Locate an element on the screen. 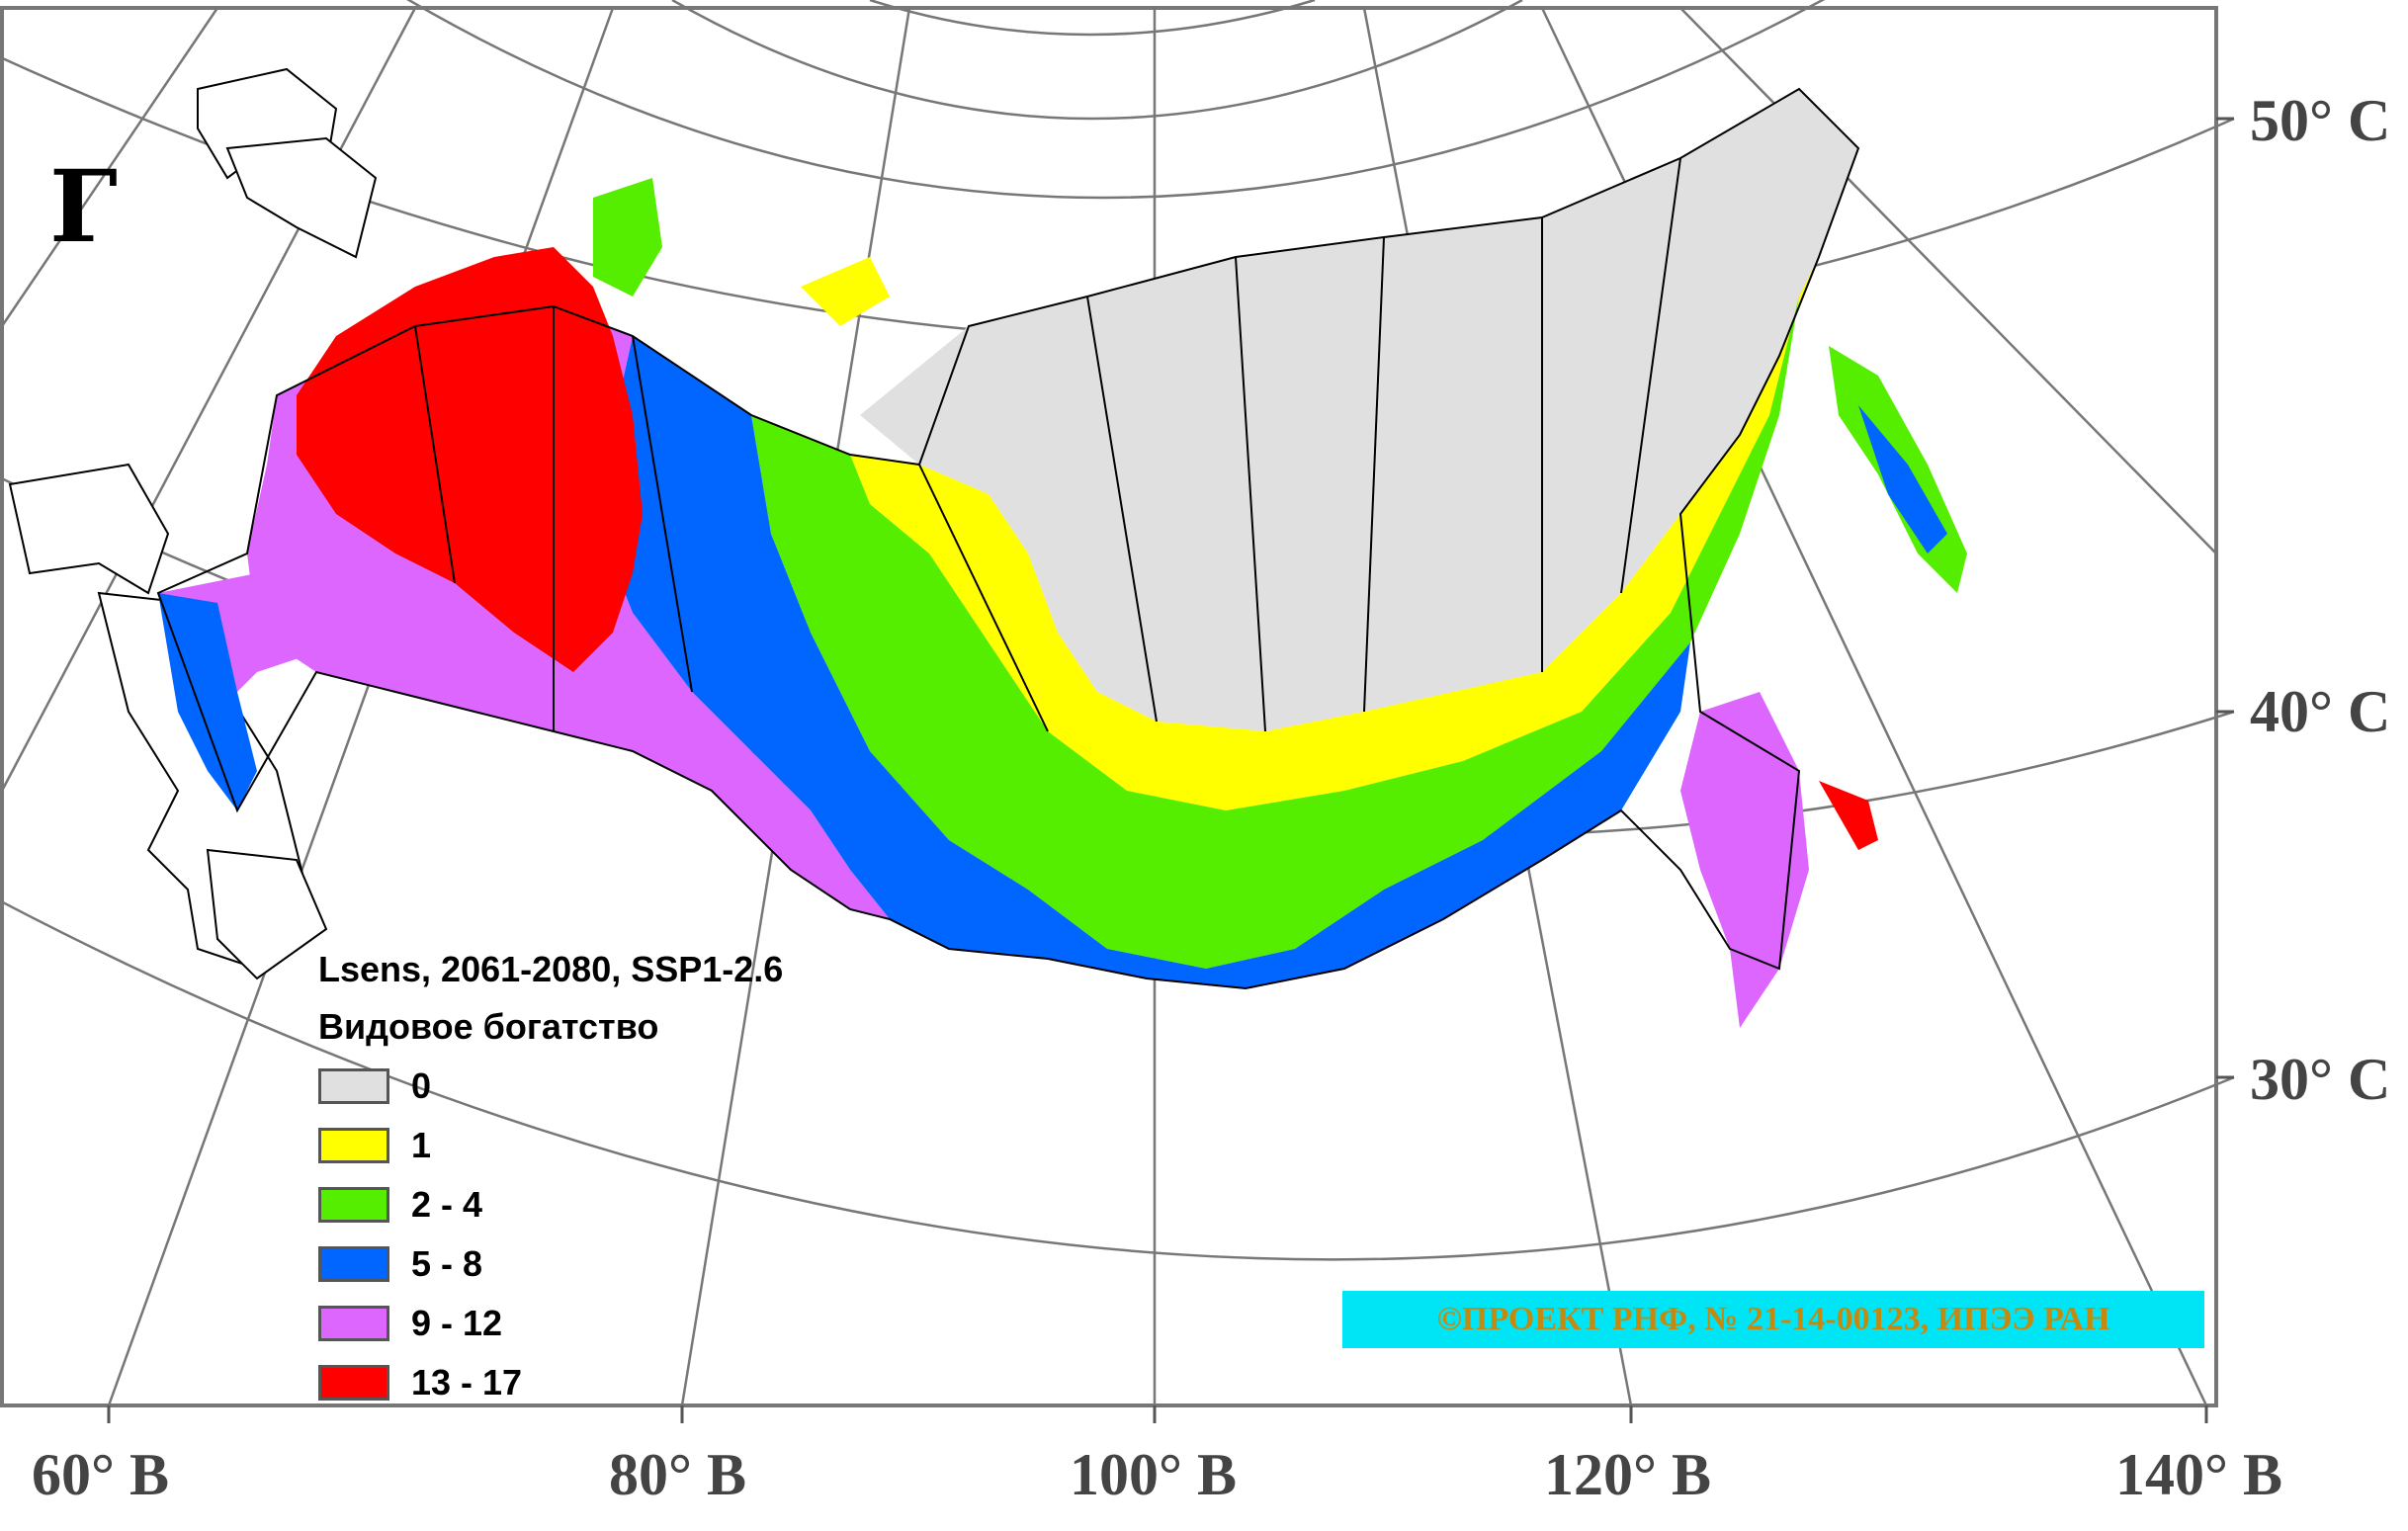 Image resolution: width=2408 pixels, height=1531 pixels. lat-label-30: 30° С is located at coordinates (2320, 1079).